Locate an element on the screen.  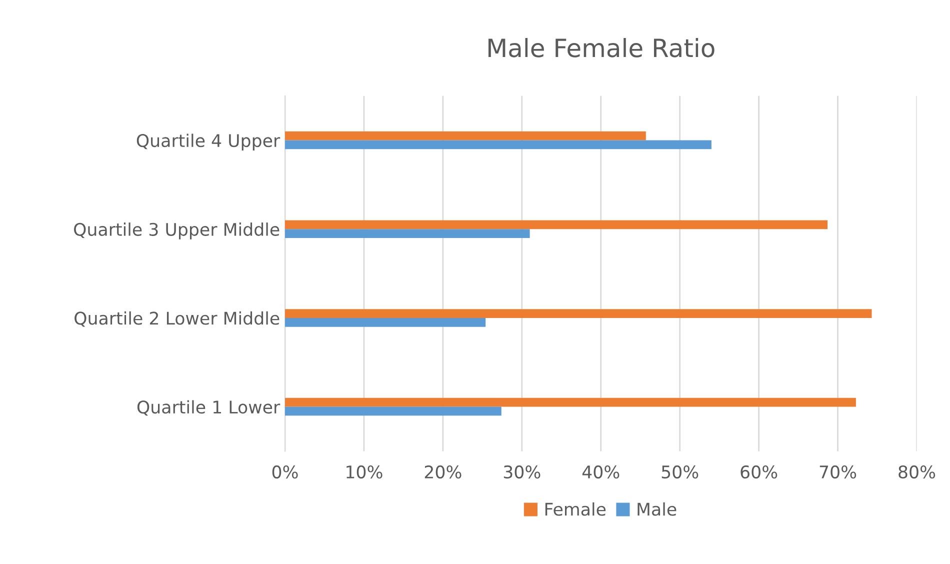
legend-label: Female is located at coordinates (575, 509).